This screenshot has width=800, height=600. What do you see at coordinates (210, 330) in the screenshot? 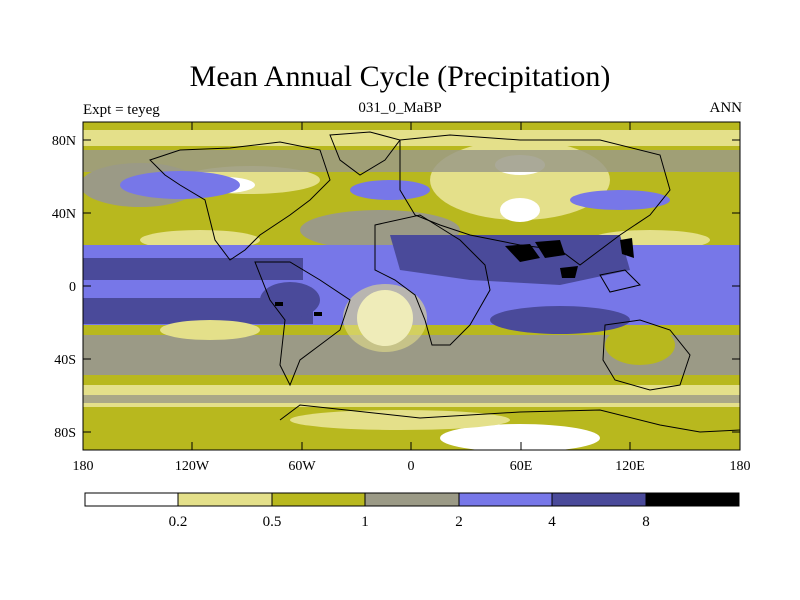
I see `field-se-pacific-light` at bounding box center [210, 330].